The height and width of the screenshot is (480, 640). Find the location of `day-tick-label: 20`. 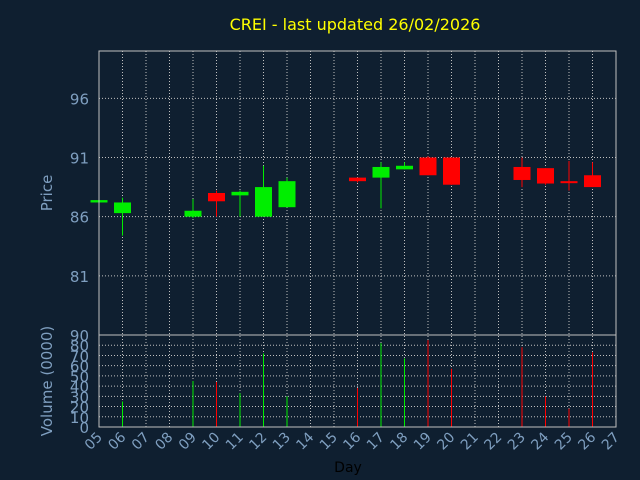

day-tick-label: 20 is located at coordinates (446, 442).